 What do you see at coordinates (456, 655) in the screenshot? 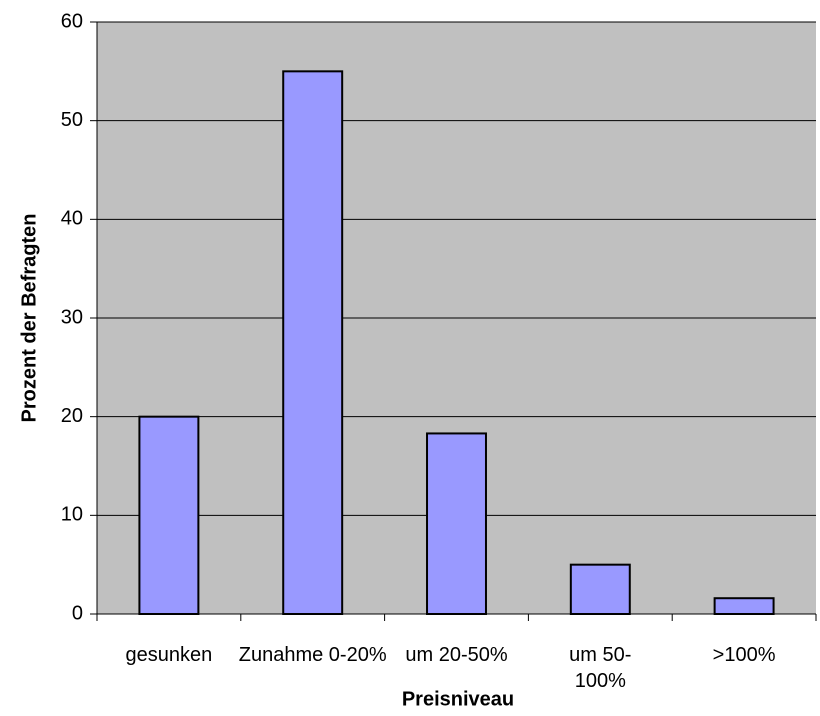
I see `x-tick-label: um 20-50%` at bounding box center [456, 655].